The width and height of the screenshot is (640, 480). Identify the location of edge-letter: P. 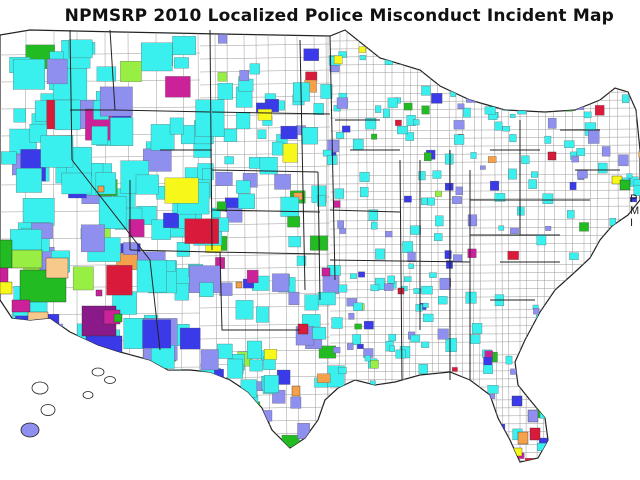
(634, 199).